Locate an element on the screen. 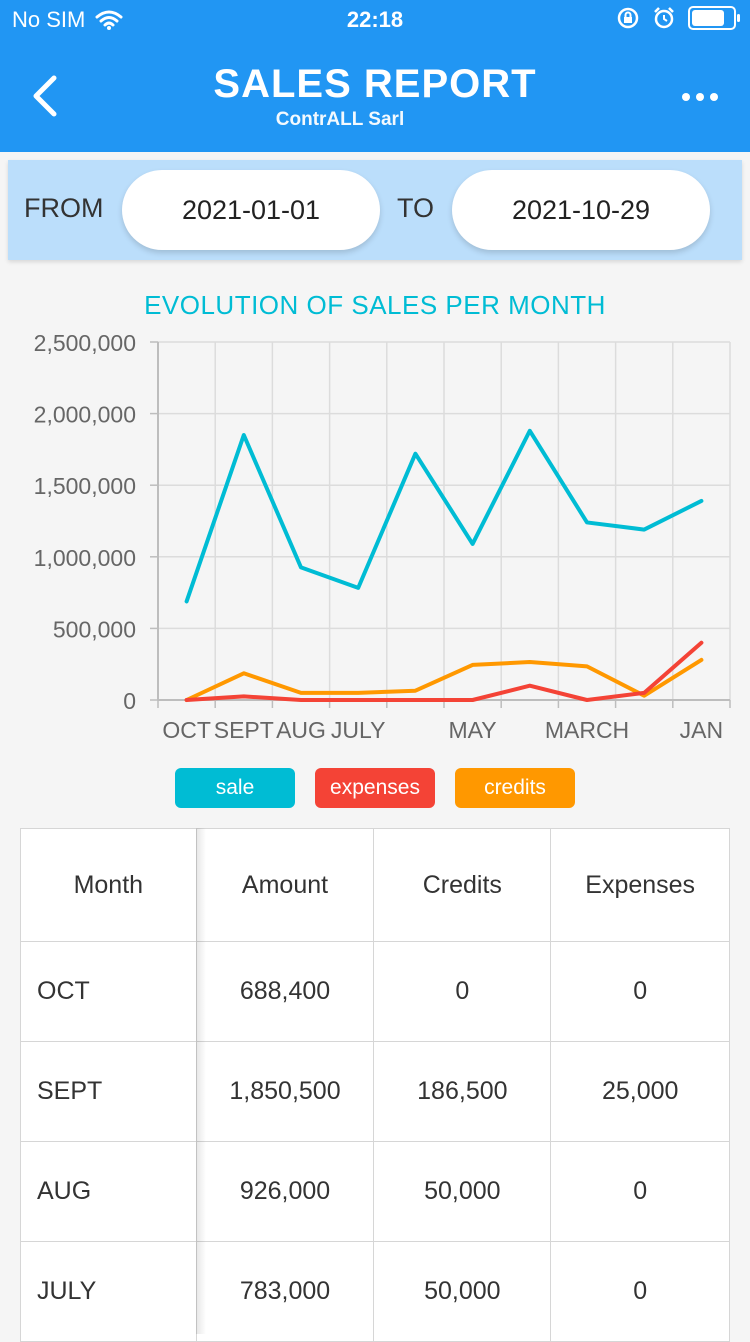 The height and width of the screenshot is (1342, 750). battery-icon is located at coordinates (714, 18).